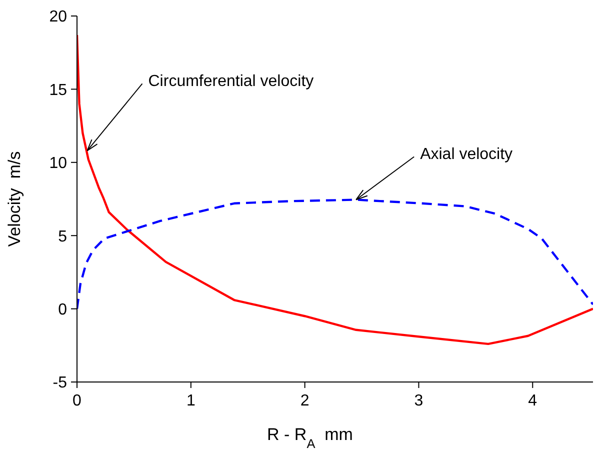 The height and width of the screenshot is (449, 595). Describe the element at coordinates (419, 401) in the screenshot. I see `x-tick-label: 3` at that location.